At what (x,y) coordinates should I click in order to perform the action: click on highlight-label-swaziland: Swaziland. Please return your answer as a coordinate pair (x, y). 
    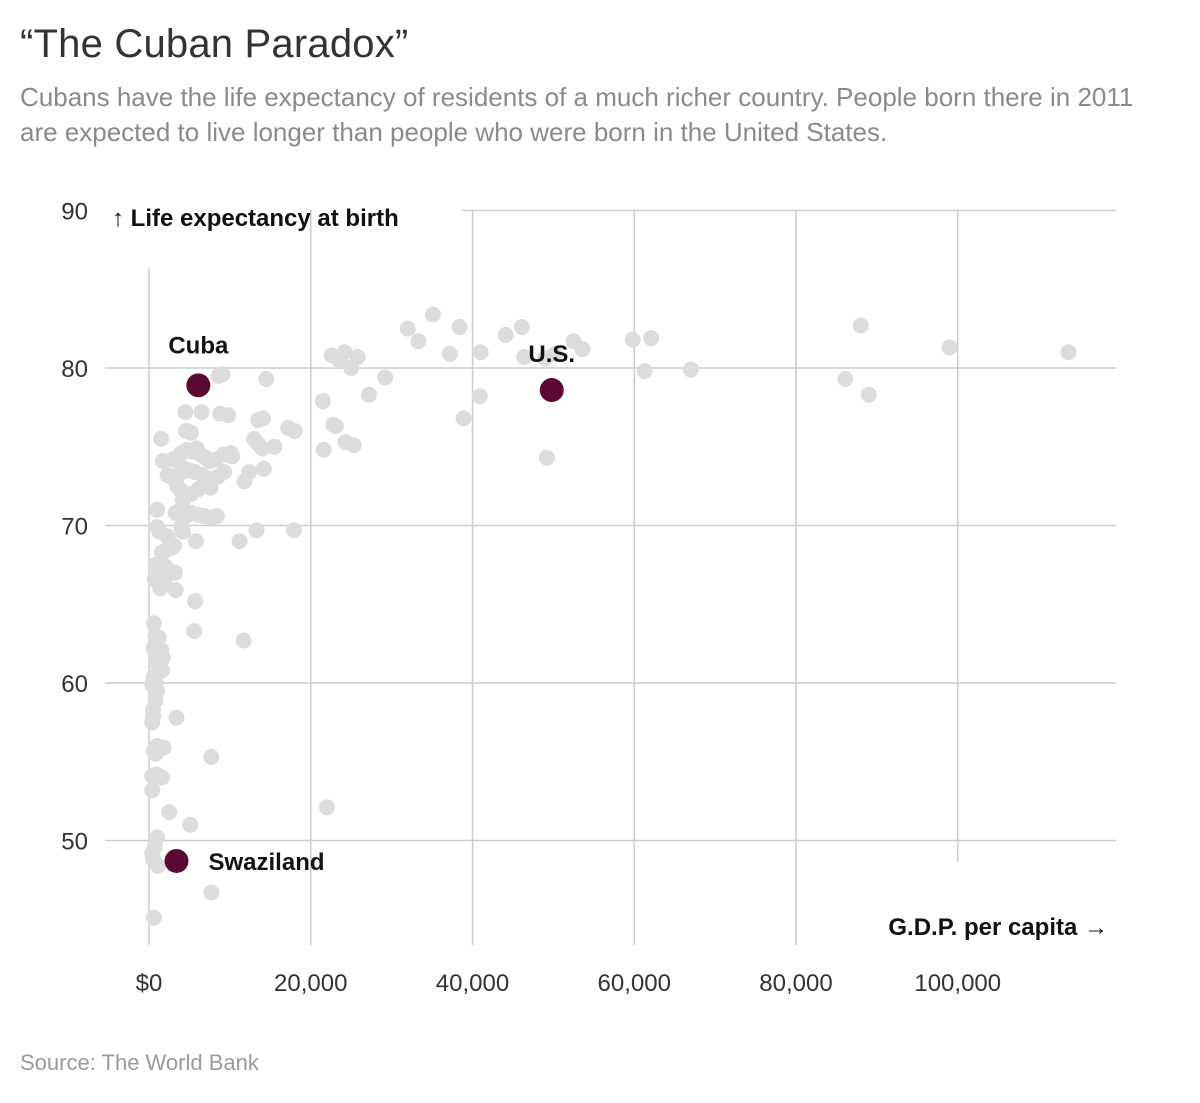
    Looking at the image, I should click on (266, 862).